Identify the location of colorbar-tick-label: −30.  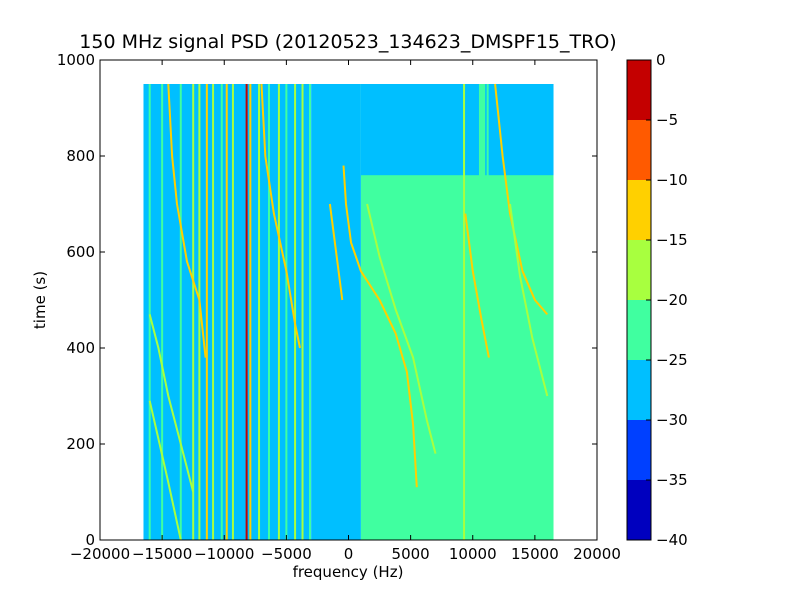
(672, 420).